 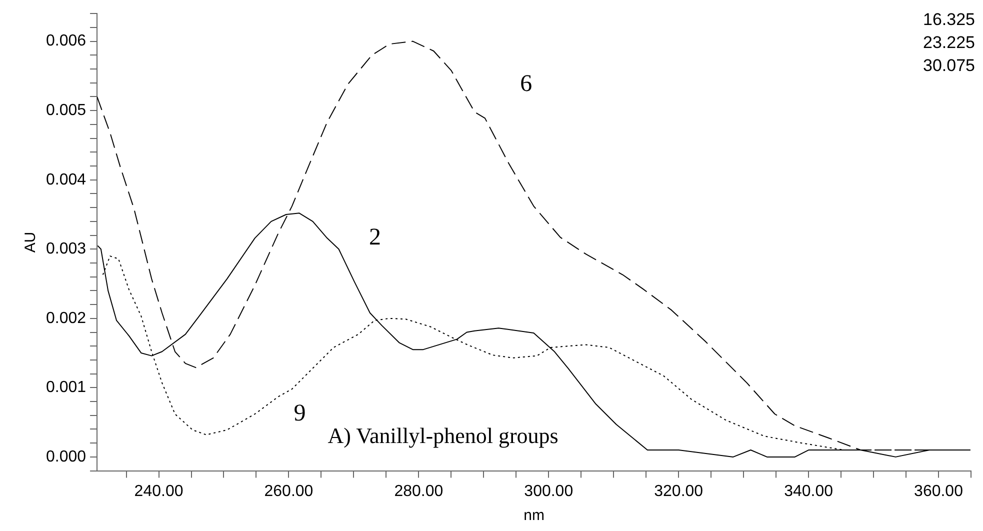 I want to click on x-tick-label: 240.00, so click(x=159, y=491).